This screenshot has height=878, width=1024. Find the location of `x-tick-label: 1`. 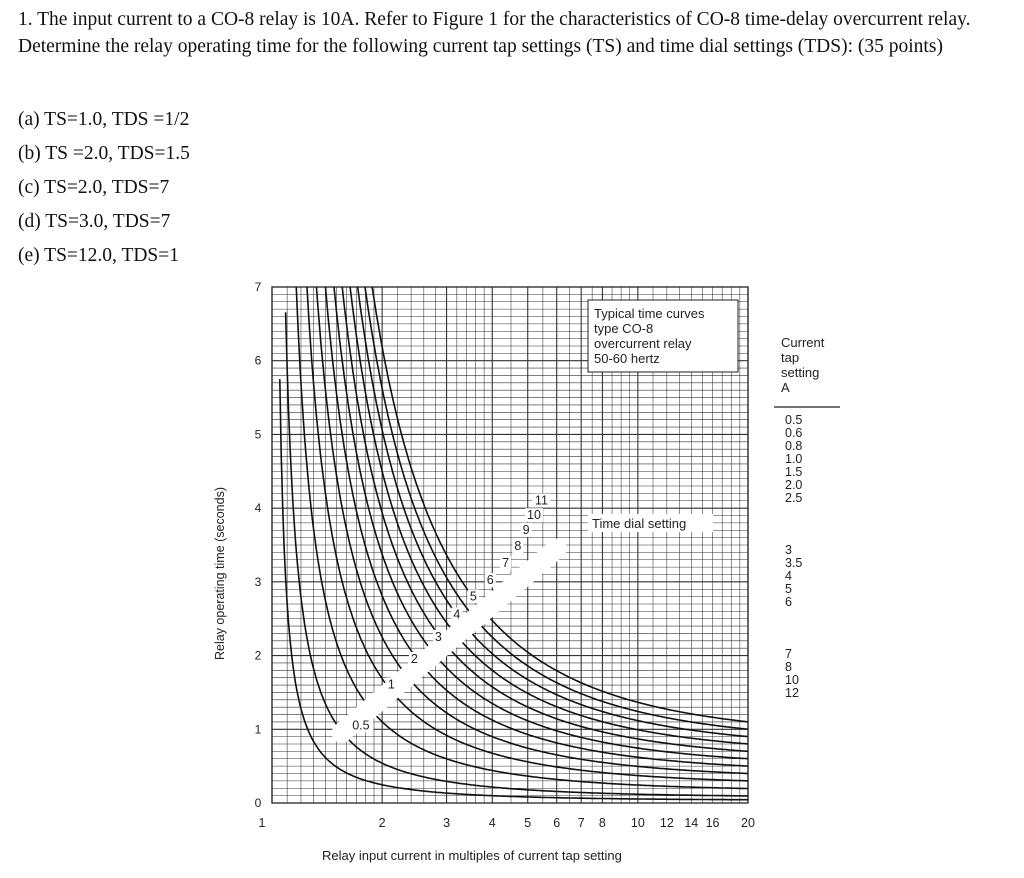

x-tick-label: 1 is located at coordinates (262, 823).